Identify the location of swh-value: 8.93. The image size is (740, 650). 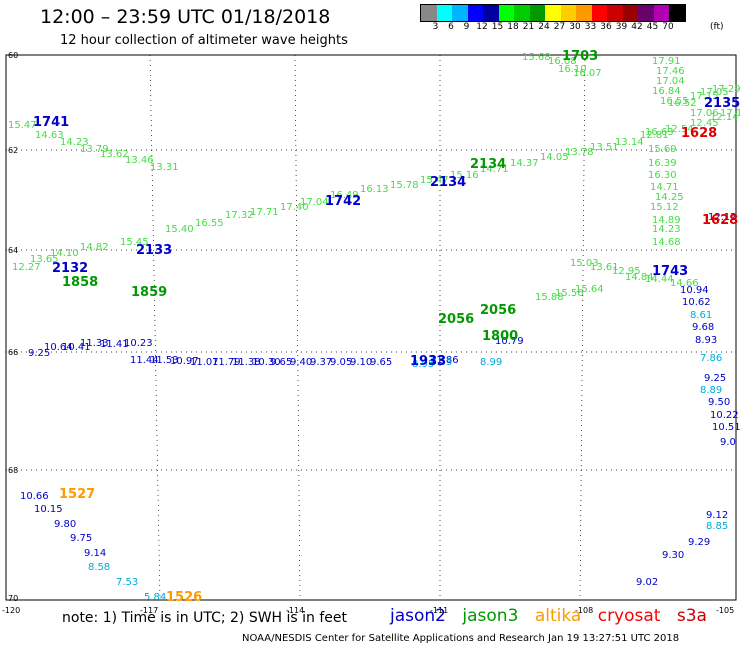
(706, 340).